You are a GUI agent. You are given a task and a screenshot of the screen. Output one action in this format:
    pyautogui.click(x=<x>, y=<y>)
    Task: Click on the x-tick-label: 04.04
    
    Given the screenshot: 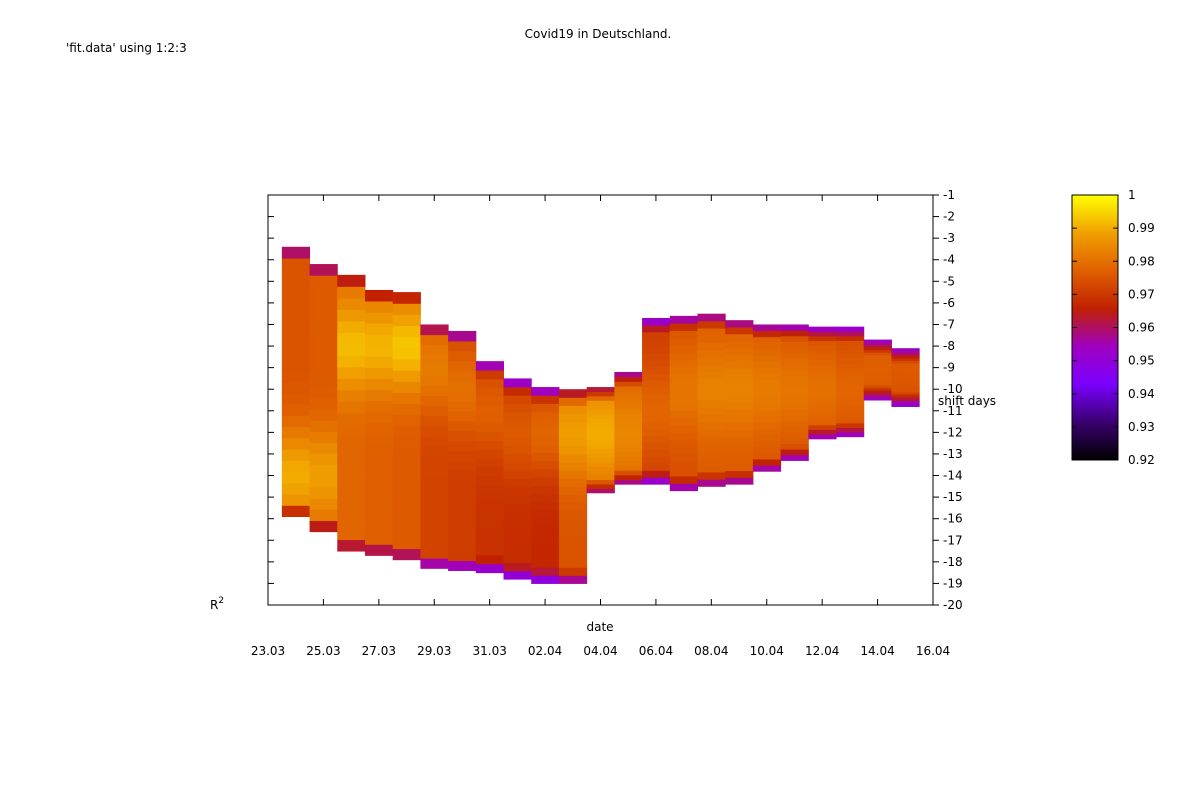 What is the action you would take?
    pyautogui.click(x=600, y=651)
    